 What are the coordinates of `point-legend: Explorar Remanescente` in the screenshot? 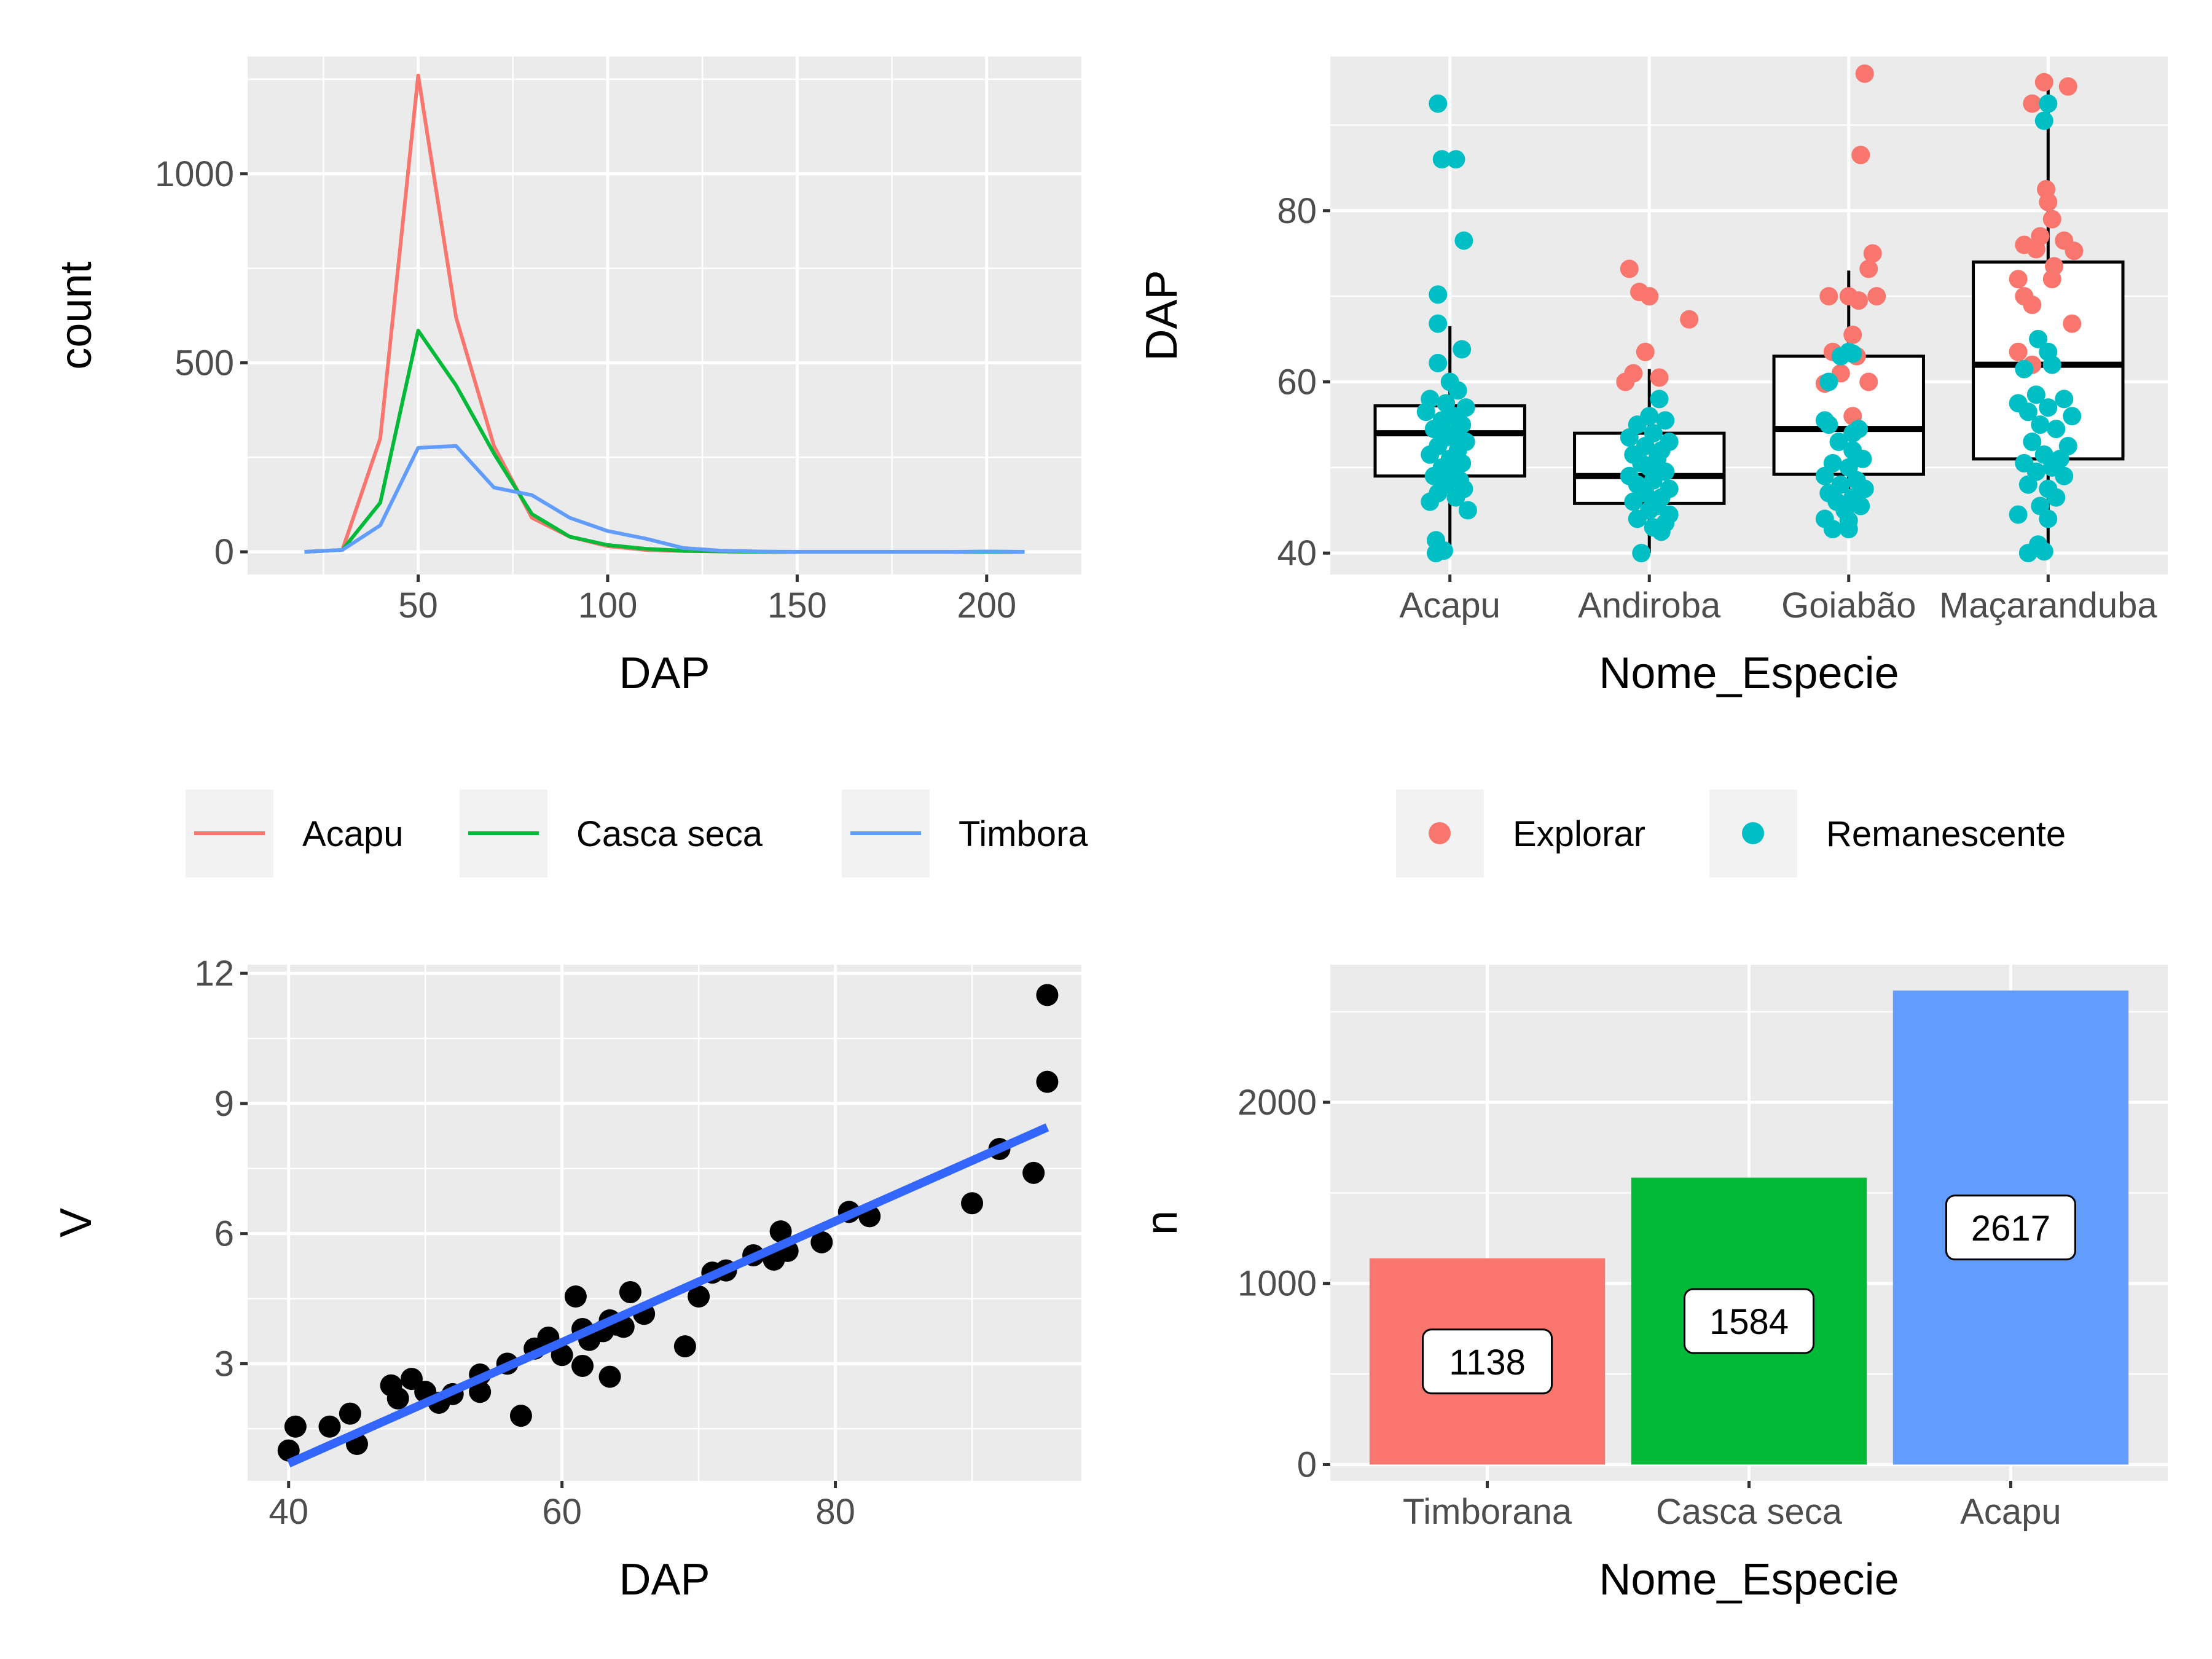 It's located at (1731, 833).